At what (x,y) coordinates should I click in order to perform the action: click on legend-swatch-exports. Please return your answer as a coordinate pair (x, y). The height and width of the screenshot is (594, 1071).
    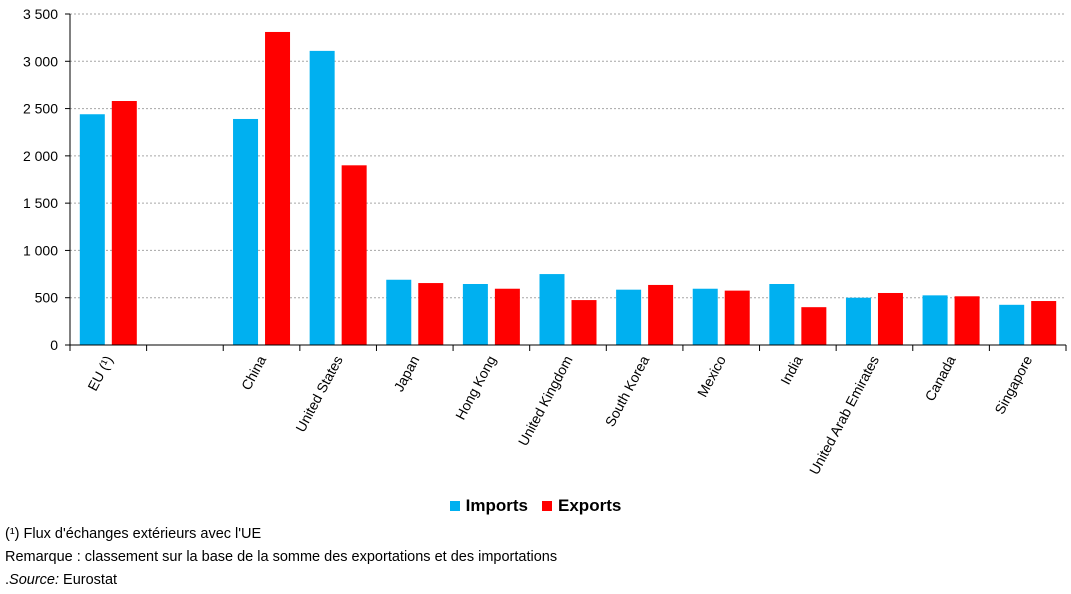
    Looking at the image, I should click on (547, 506).